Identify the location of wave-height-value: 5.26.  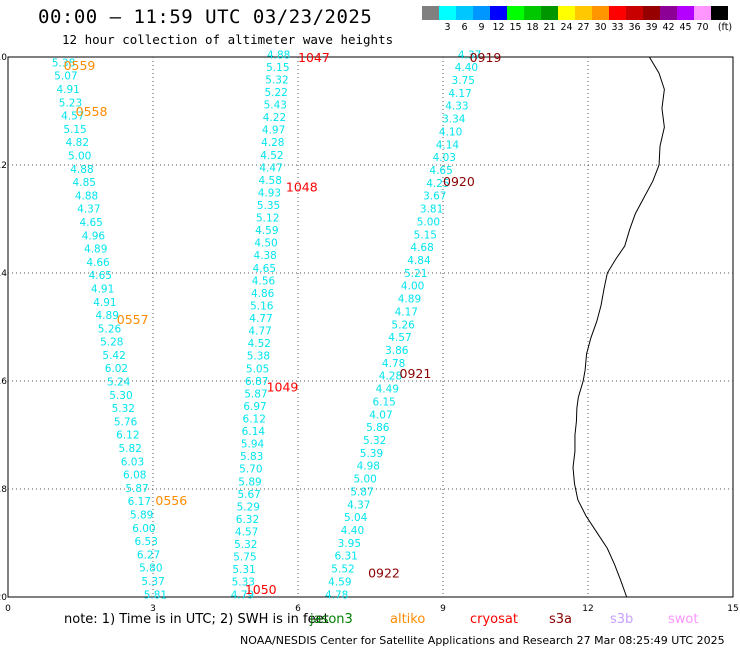
(403, 325).